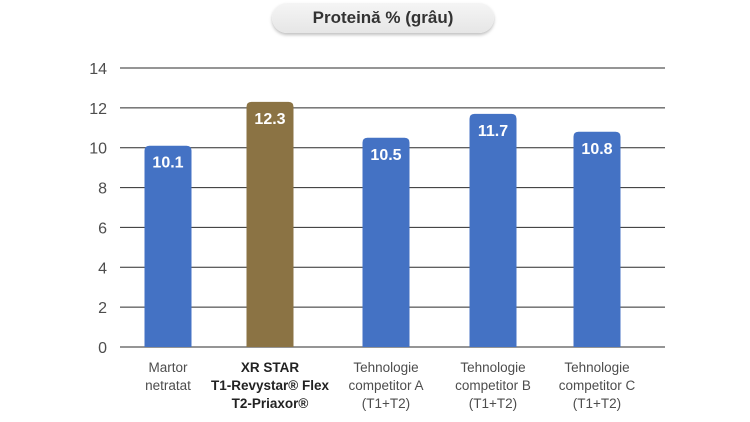 The height and width of the screenshot is (422, 750). I want to click on x-category-label-line: T1-Revystar® Flex, so click(270, 385).